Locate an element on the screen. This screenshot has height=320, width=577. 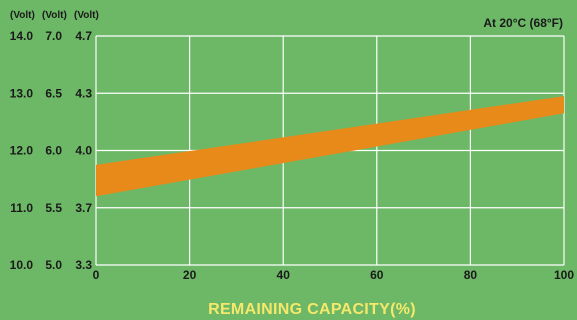
y-tick-label: 3.7 is located at coordinates (83, 208).